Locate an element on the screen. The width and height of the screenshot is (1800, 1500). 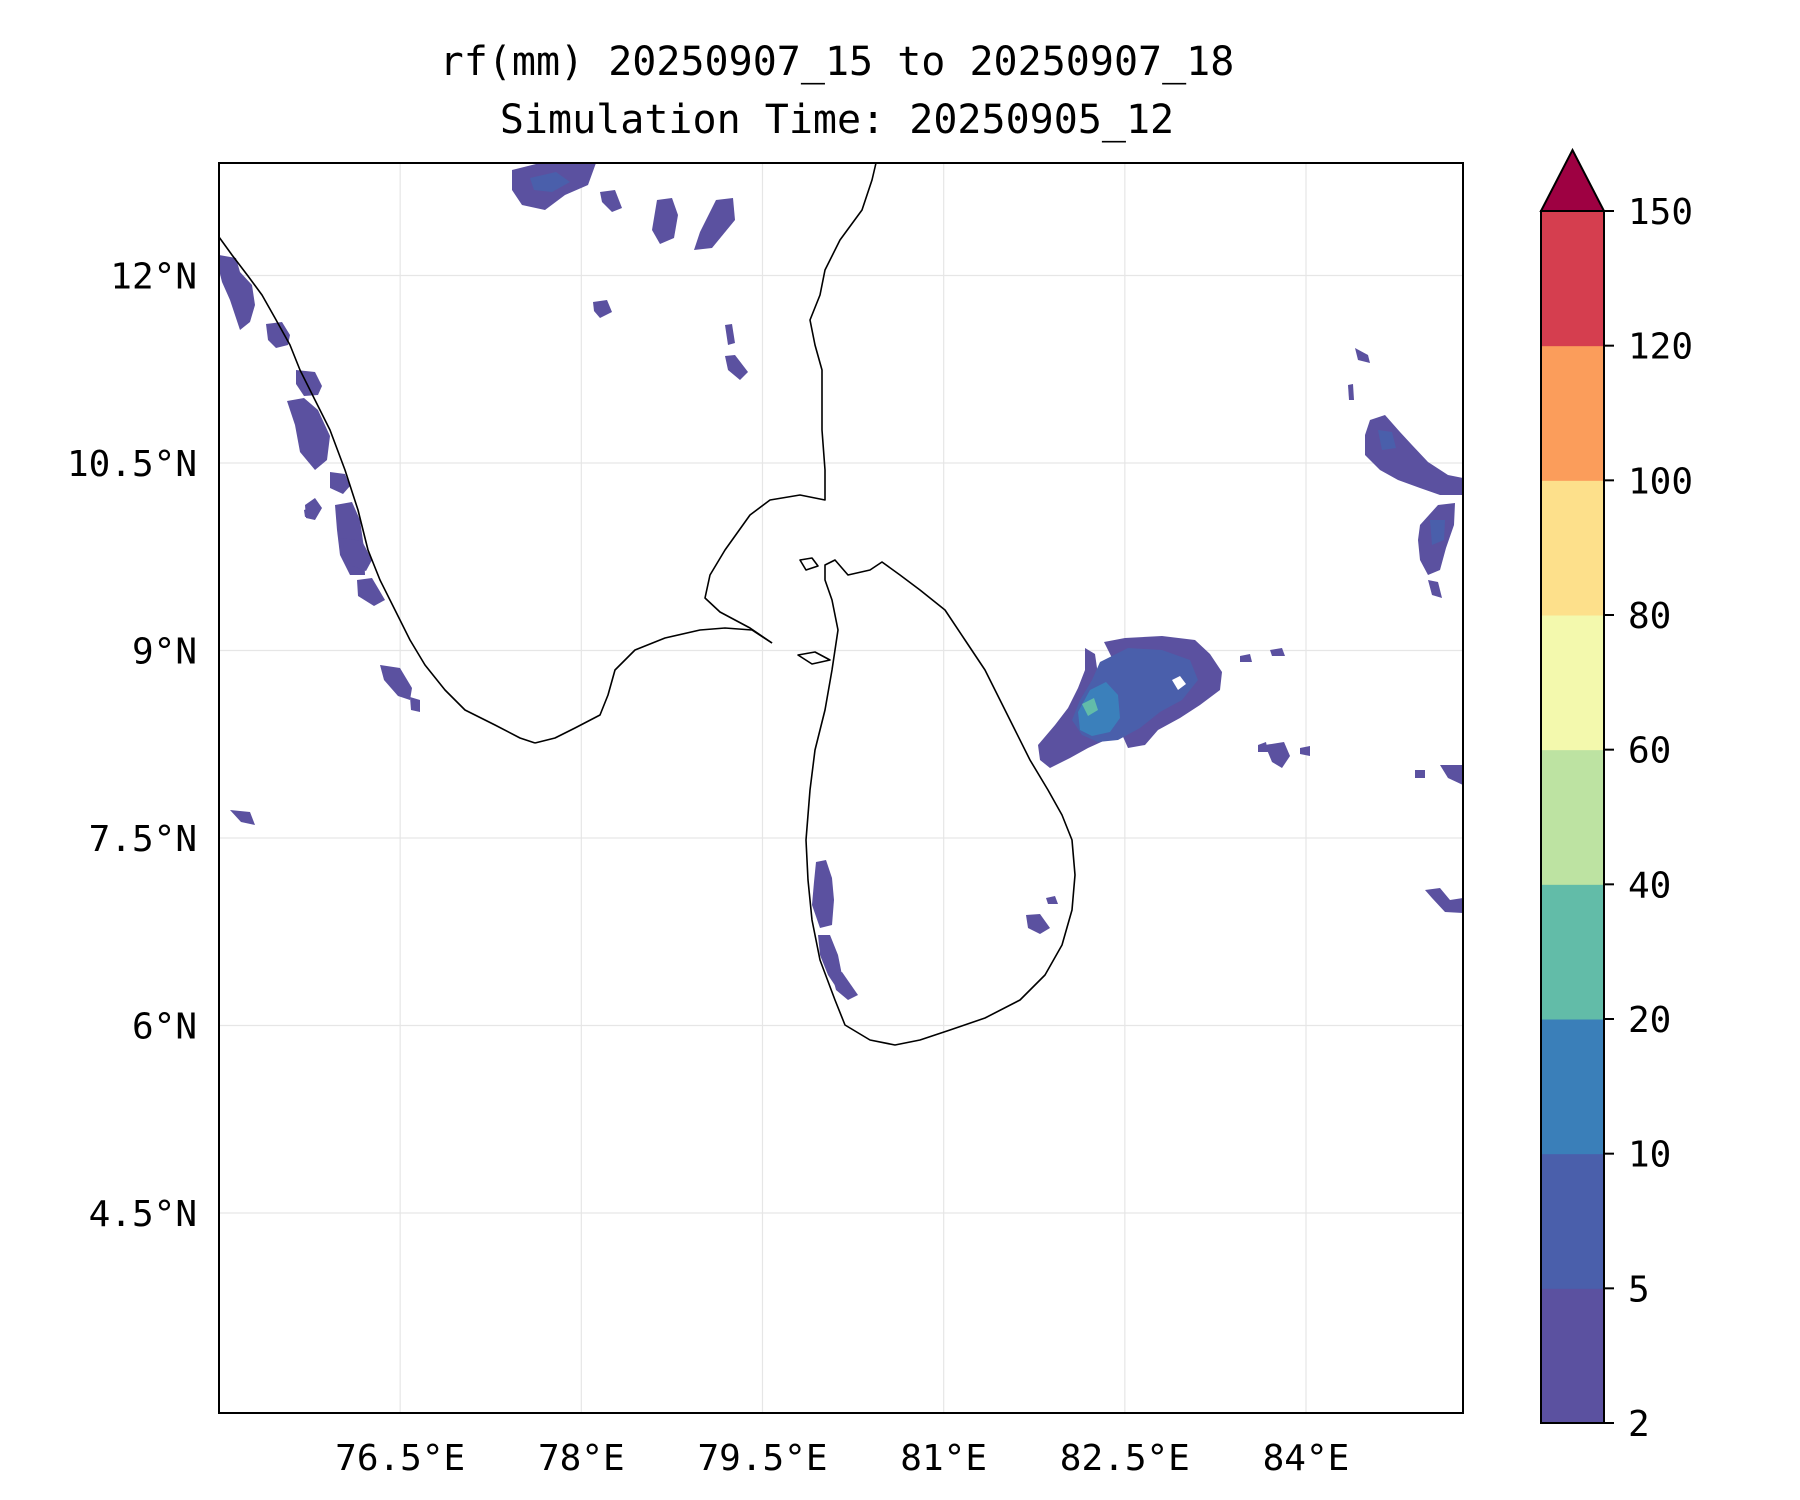
rain-cell-north-f is located at coordinates (730, 334).